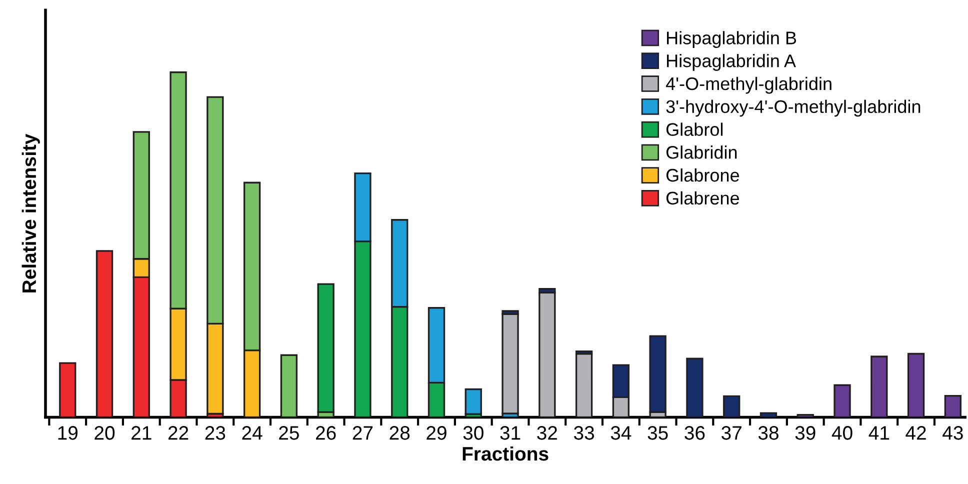 The height and width of the screenshot is (484, 968). Describe the element at coordinates (362, 433) in the screenshot. I see `x-tick-label: 27` at that location.